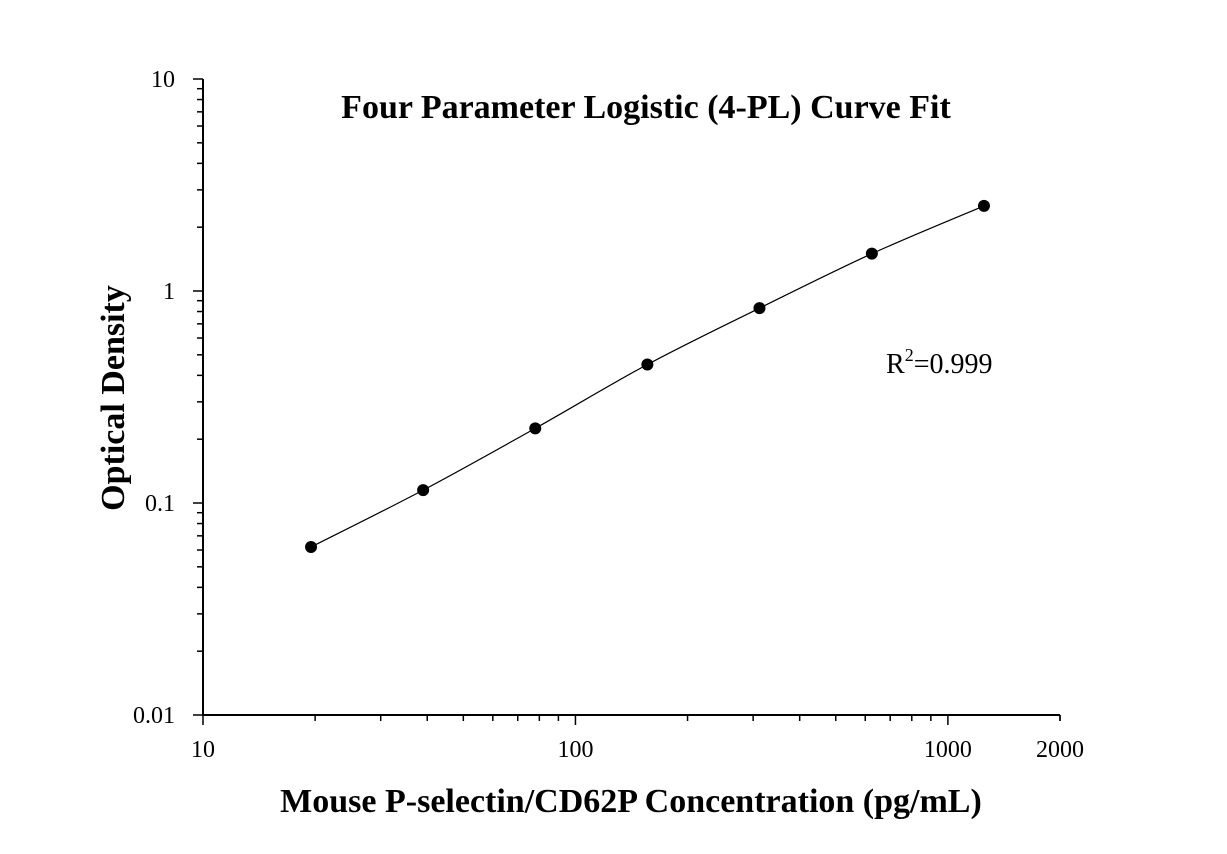 This screenshot has height=854, width=1227. What do you see at coordinates (895, 364) in the screenshot?
I see `r-squared-base: R` at bounding box center [895, 364].